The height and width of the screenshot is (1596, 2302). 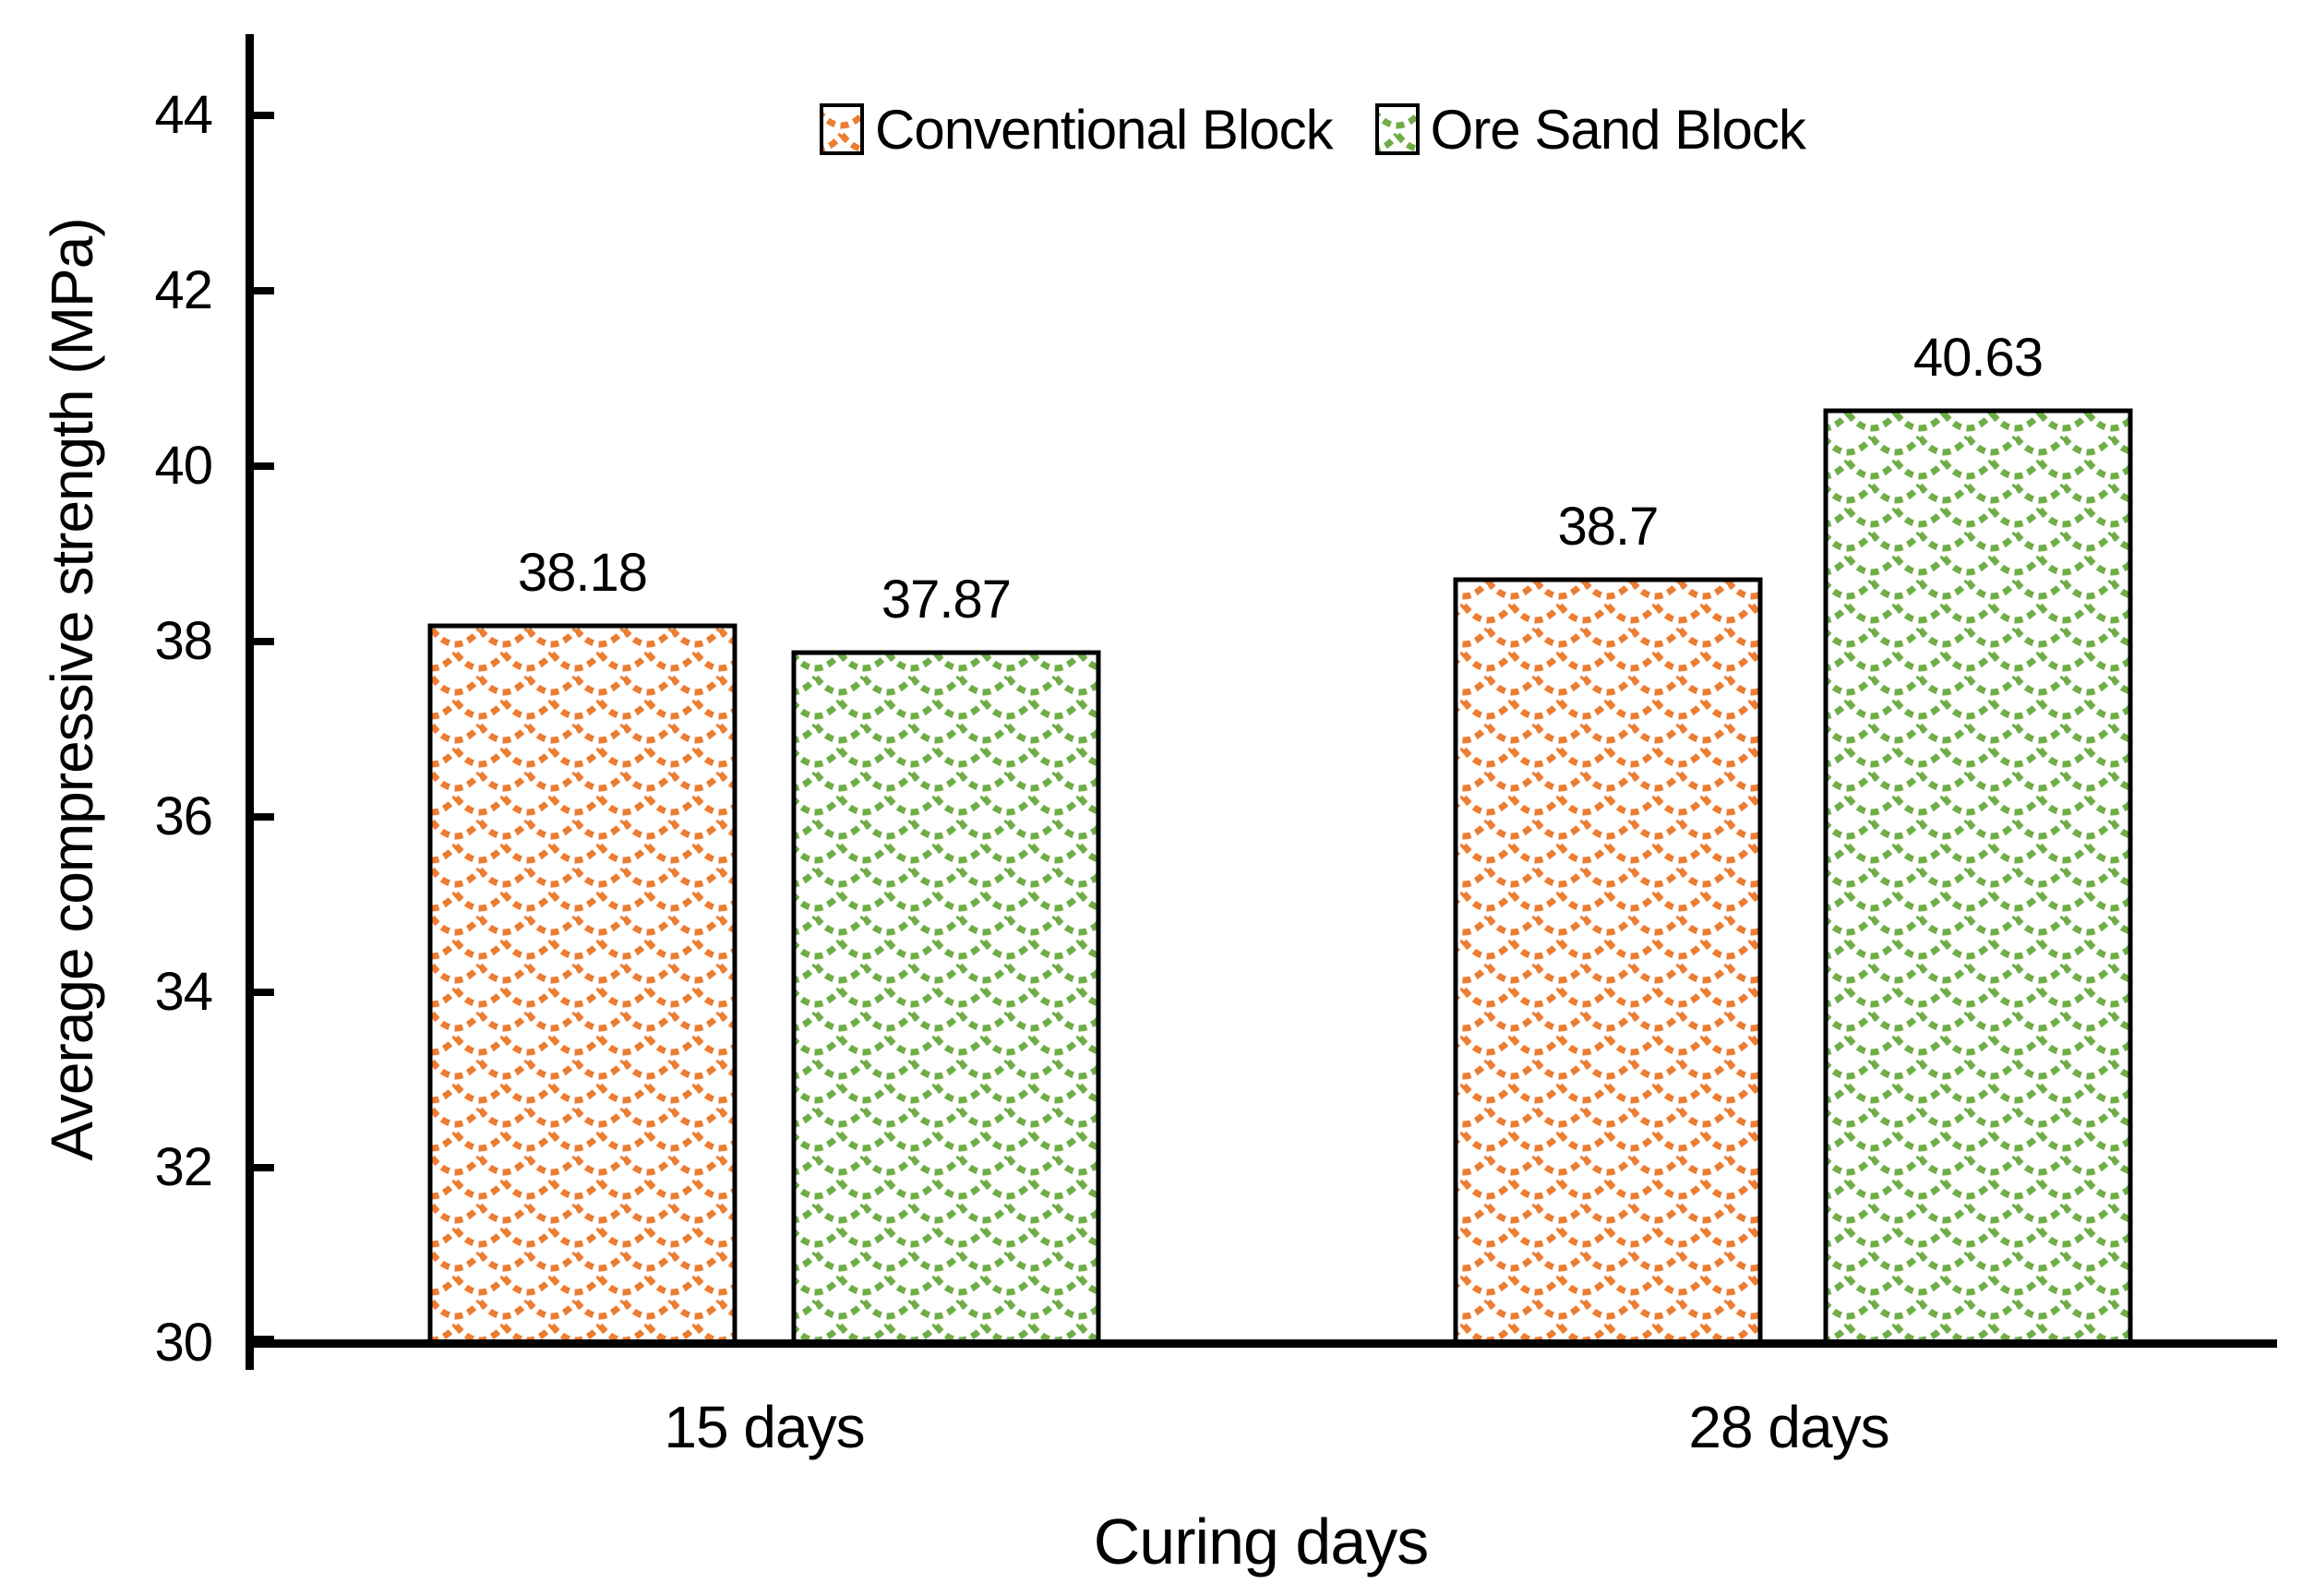 I want to click on bar-value-label: 38.18, so click(x=582, y=573).